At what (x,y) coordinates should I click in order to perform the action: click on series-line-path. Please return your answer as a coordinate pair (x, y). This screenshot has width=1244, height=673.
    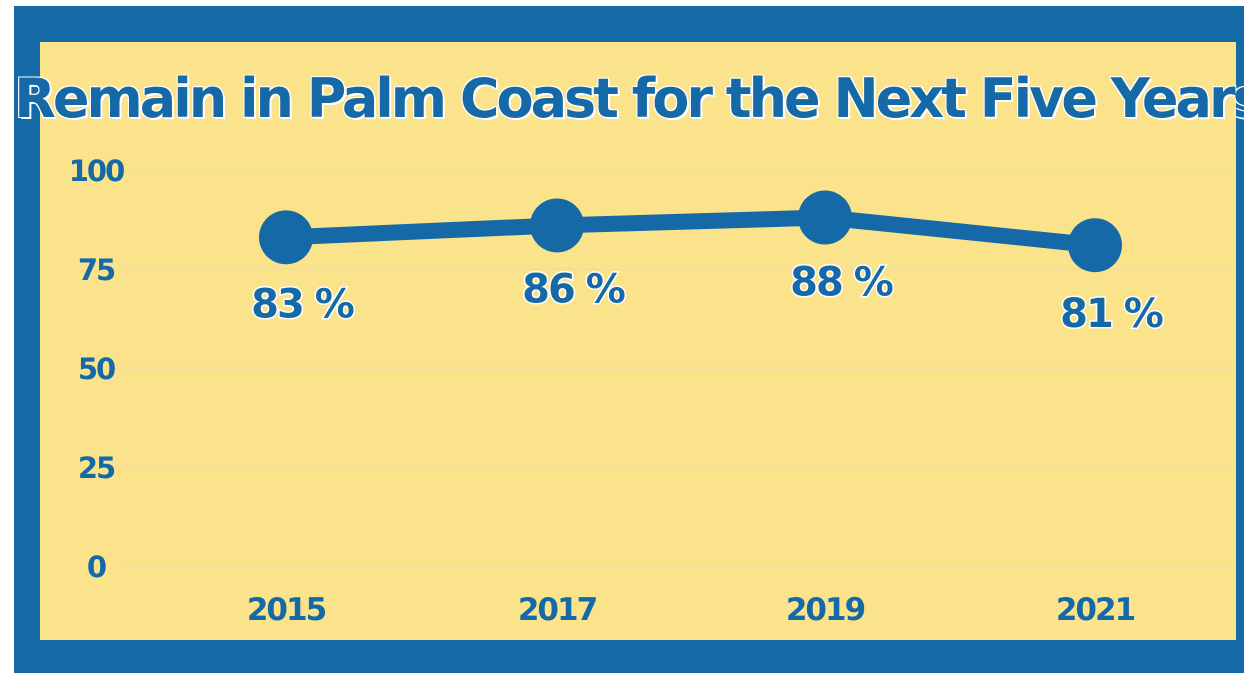
    Looking at the image, I should click on (690, 231).